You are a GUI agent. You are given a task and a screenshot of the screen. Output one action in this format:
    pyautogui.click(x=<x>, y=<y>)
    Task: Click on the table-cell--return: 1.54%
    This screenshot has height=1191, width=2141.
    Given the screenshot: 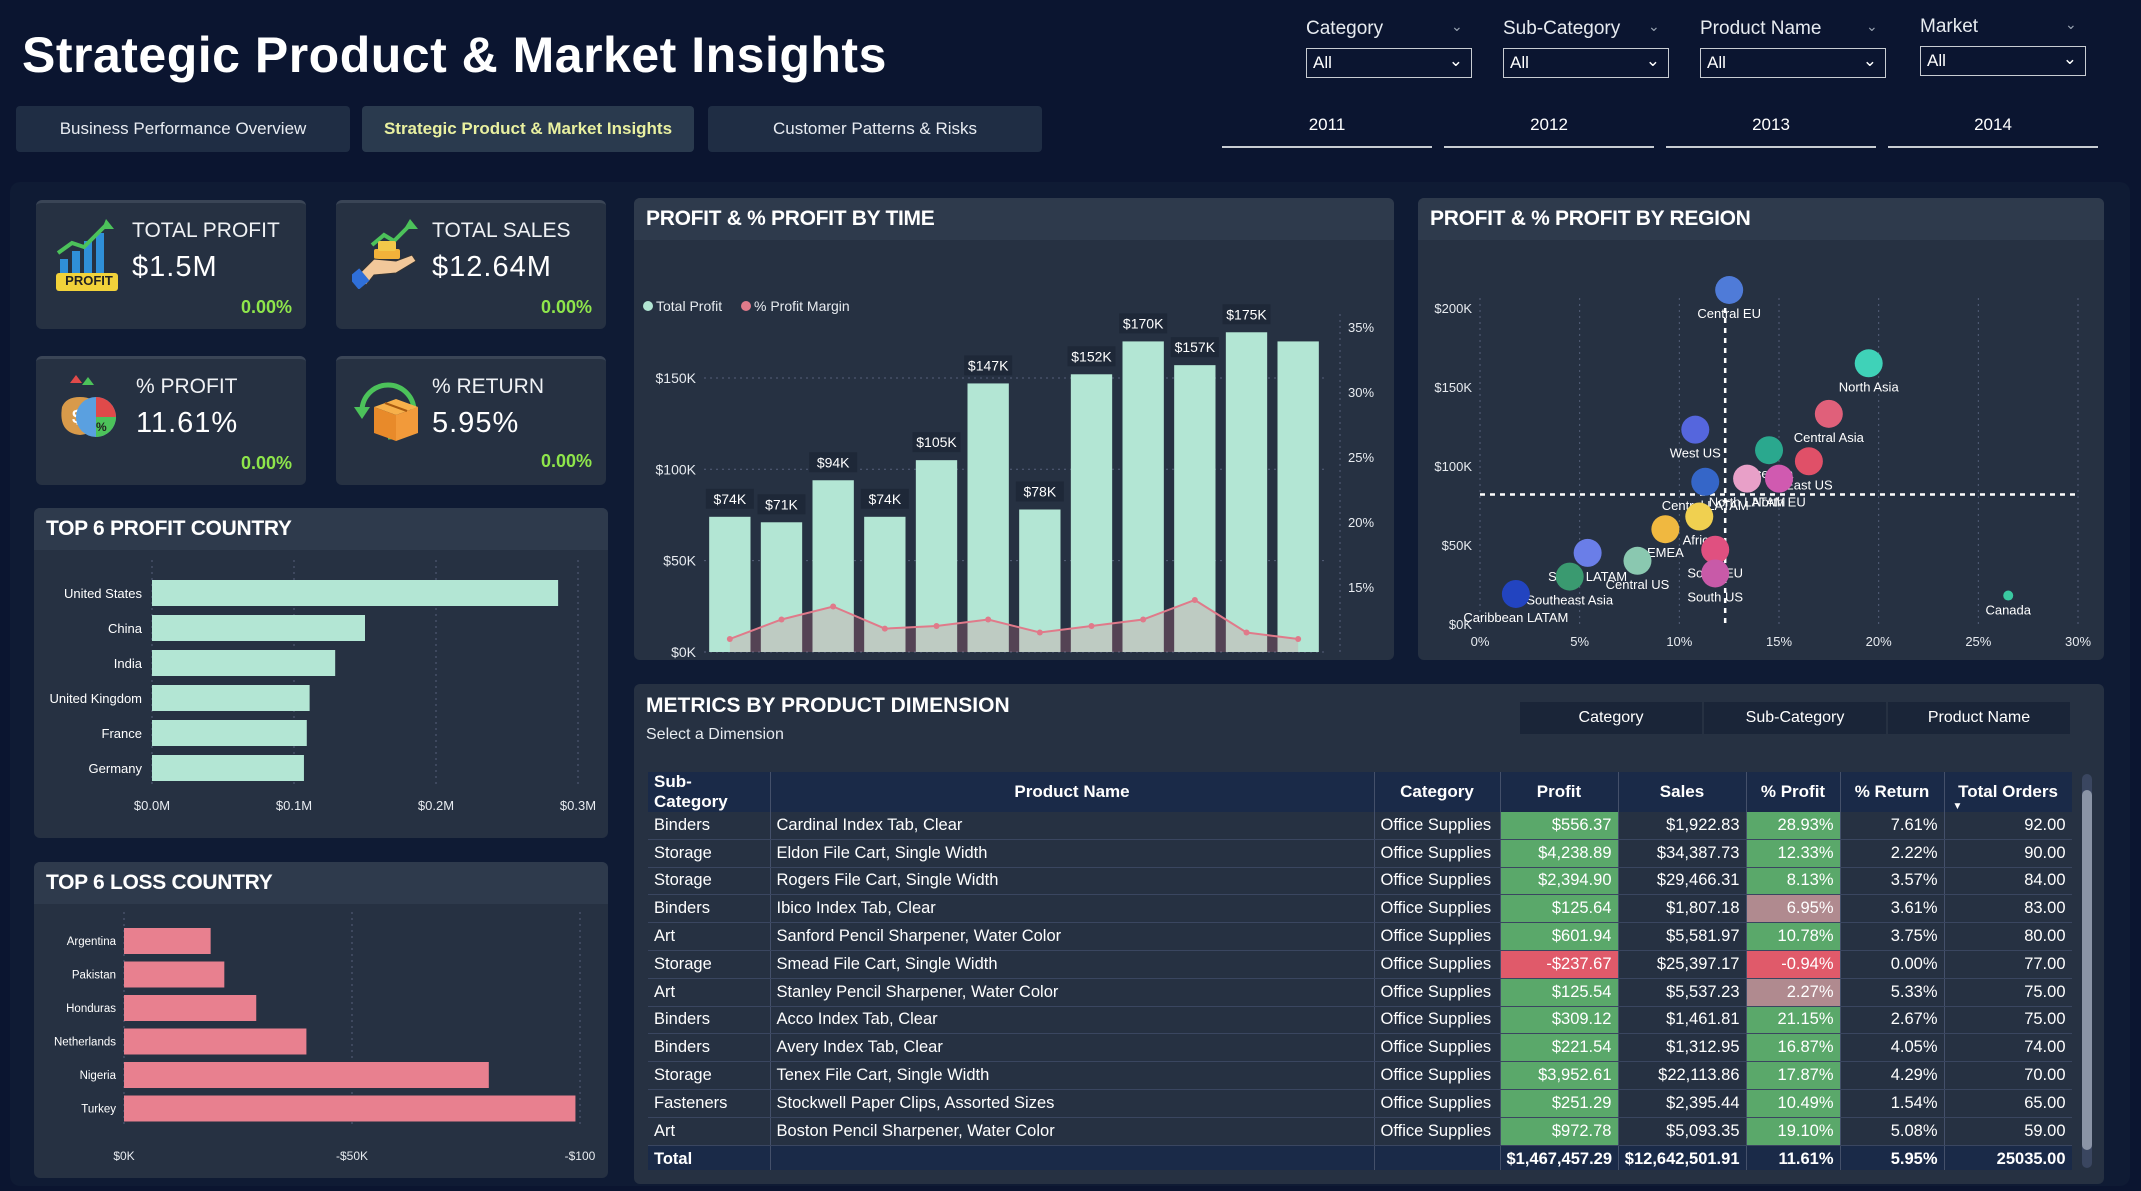 What is the action you would take?
    pyautogui.click(x=1892, y=1103)
    